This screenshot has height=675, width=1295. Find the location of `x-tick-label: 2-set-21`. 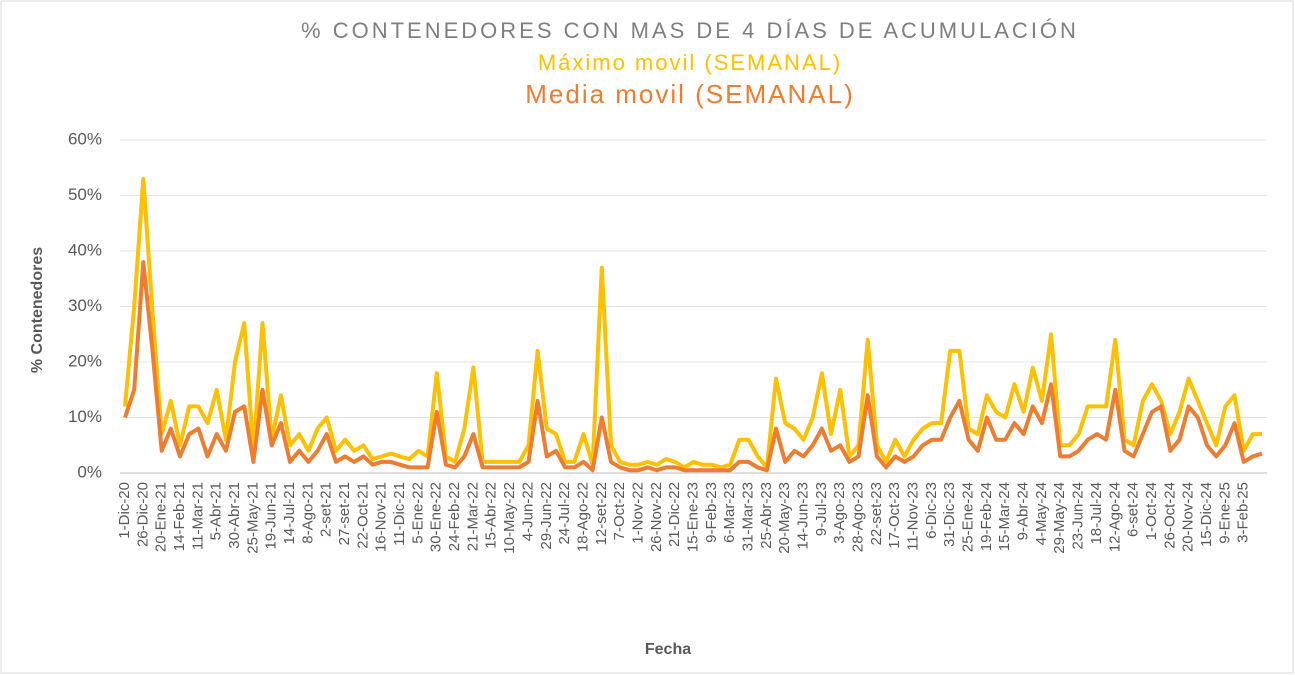

x-tick-label: 2-set-21 is located at coordinates (326, 509).